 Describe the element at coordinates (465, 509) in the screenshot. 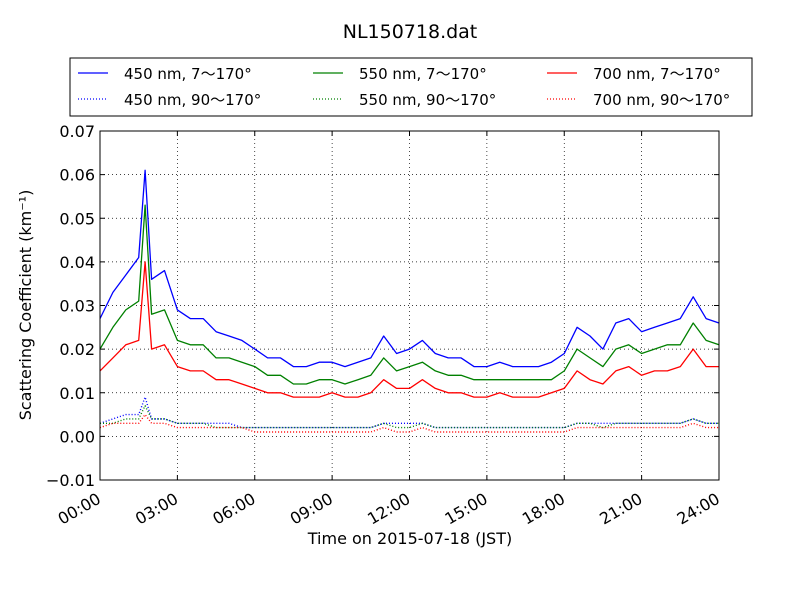

I see `x-tick-label: 15:00` at that location.